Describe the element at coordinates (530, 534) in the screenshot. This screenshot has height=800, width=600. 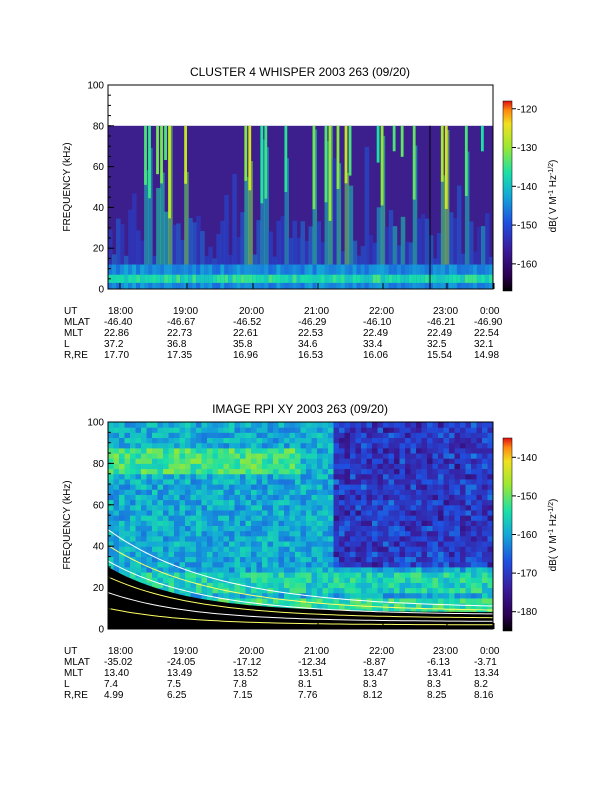
I see `panel2-colorbar: -140-150-160-170-180 dB( V M-1 Hz-1/2)` at that location.